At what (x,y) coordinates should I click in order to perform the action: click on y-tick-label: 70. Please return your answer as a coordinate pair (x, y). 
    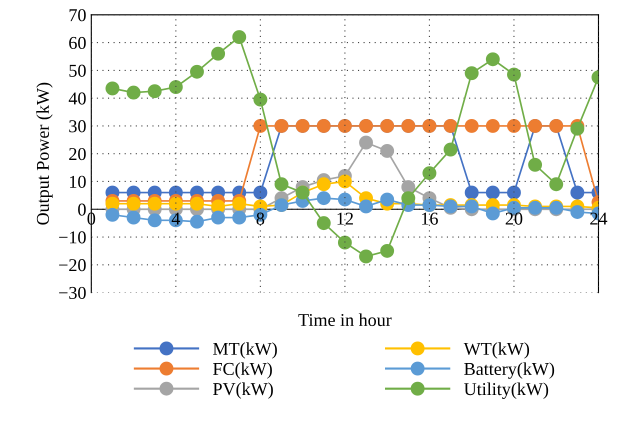
    Looking at the image, I should click on (78, 15).